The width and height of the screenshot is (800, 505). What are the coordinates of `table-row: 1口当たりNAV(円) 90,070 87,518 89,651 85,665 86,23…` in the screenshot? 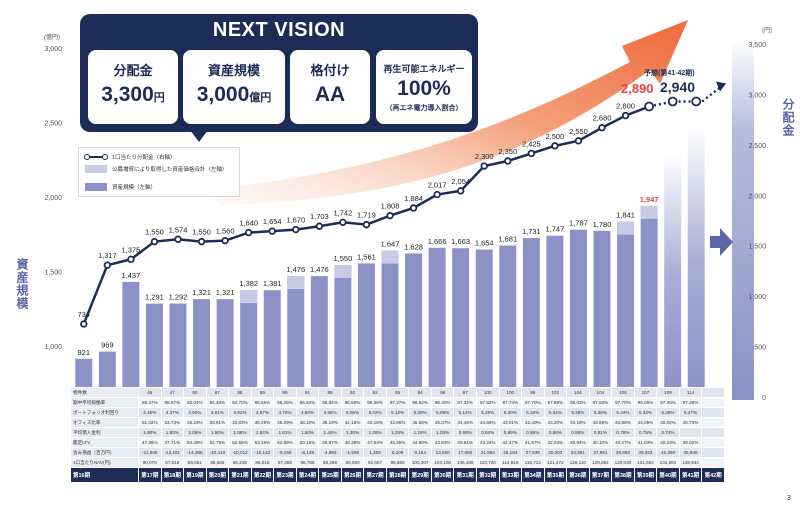 It's located at (397, 462).